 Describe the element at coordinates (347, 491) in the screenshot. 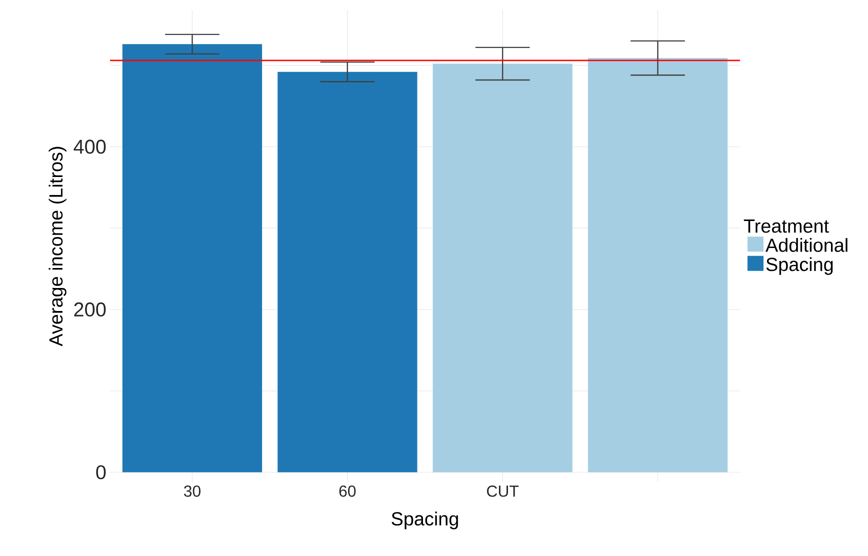

I see `x-tick-label: 60` at that location.